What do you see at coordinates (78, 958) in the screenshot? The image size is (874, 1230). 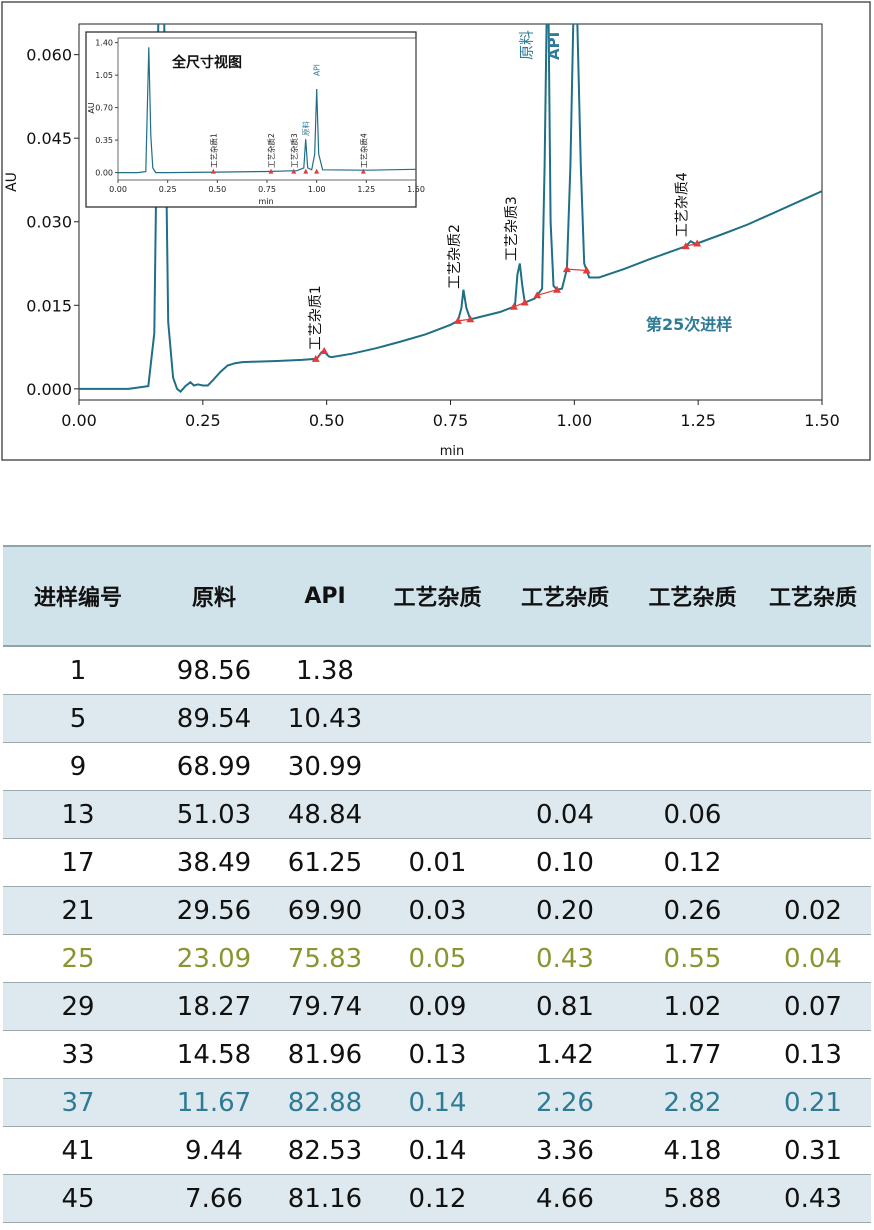 I see `injection-number-cell: 25` at bounding box center [78, 958].